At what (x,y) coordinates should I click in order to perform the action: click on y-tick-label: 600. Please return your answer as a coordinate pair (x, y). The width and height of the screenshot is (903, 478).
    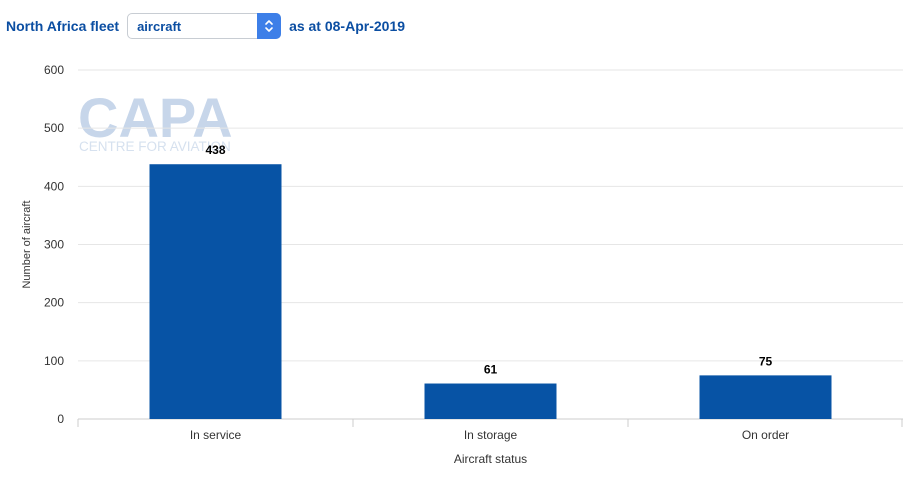
    Looking at the image, I should click on (54, 70).